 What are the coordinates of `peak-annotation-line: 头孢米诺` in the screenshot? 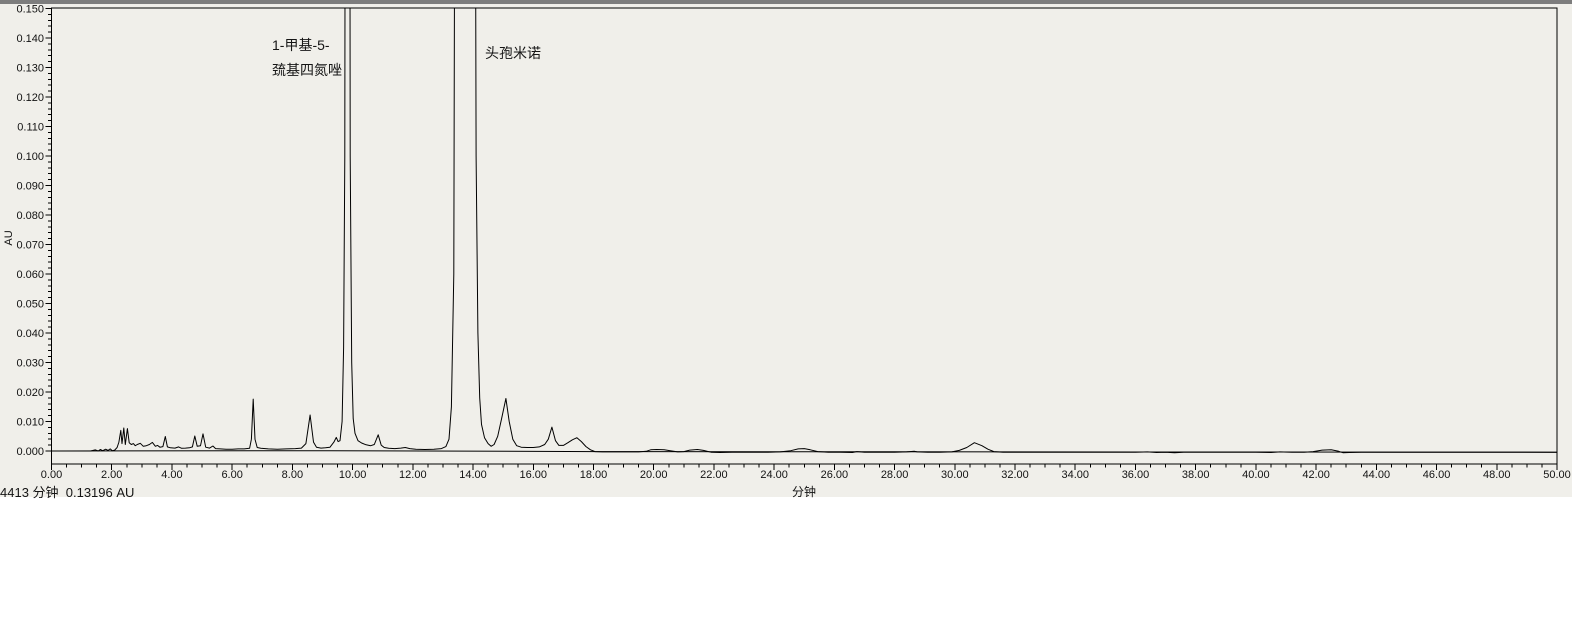 It's located at (513, 53).